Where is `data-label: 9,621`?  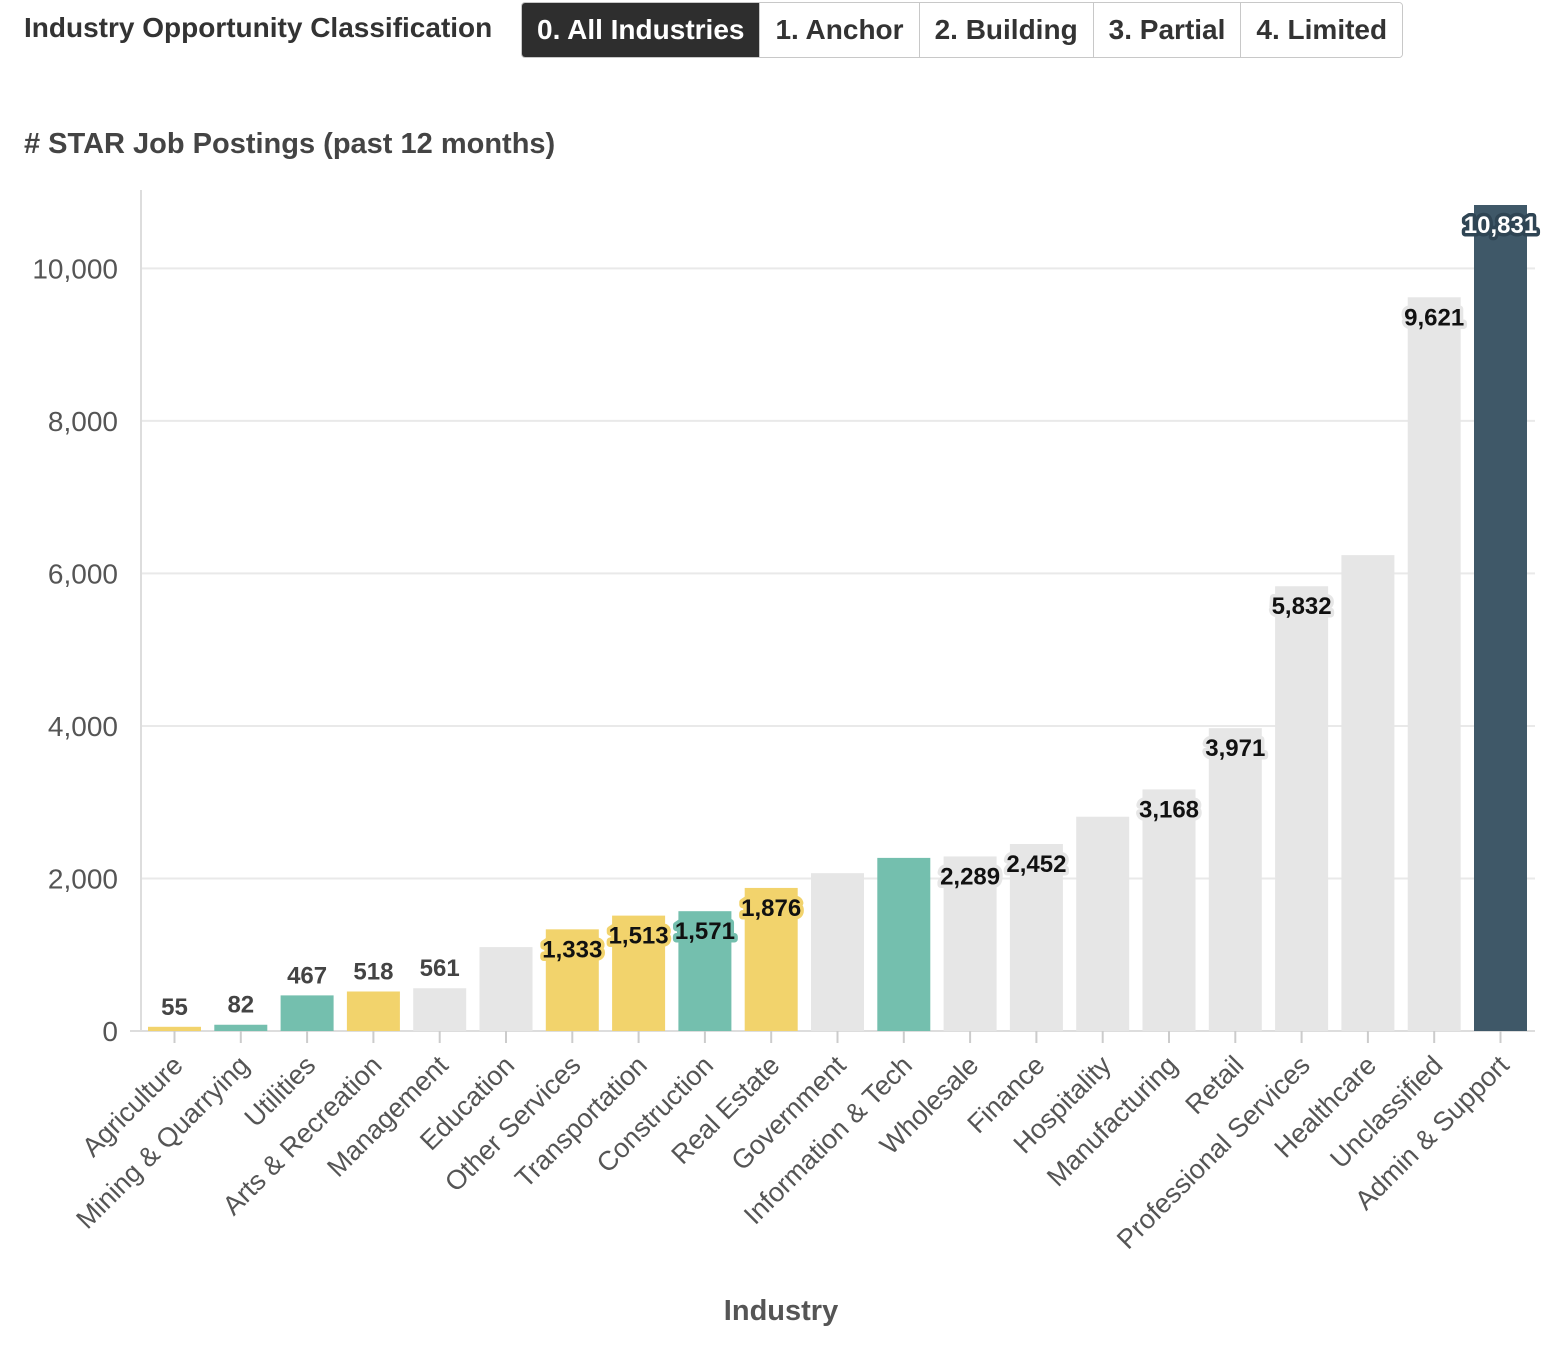 data-label: 9,621 is located at coordinates (1434, 317).